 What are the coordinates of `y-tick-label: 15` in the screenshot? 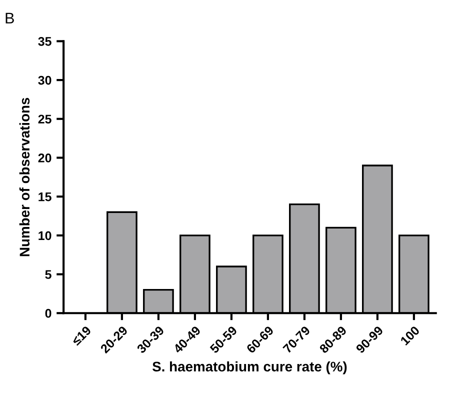 It's located at (45, 197).